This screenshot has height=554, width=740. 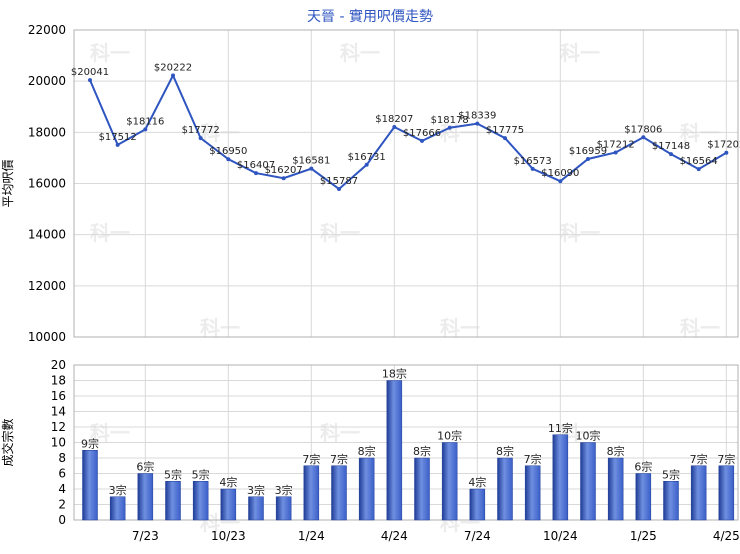 What do you see at coordinates (671, 146) in the screenshot?
I see `data-label: $17148` at bounding box center [671, 146].